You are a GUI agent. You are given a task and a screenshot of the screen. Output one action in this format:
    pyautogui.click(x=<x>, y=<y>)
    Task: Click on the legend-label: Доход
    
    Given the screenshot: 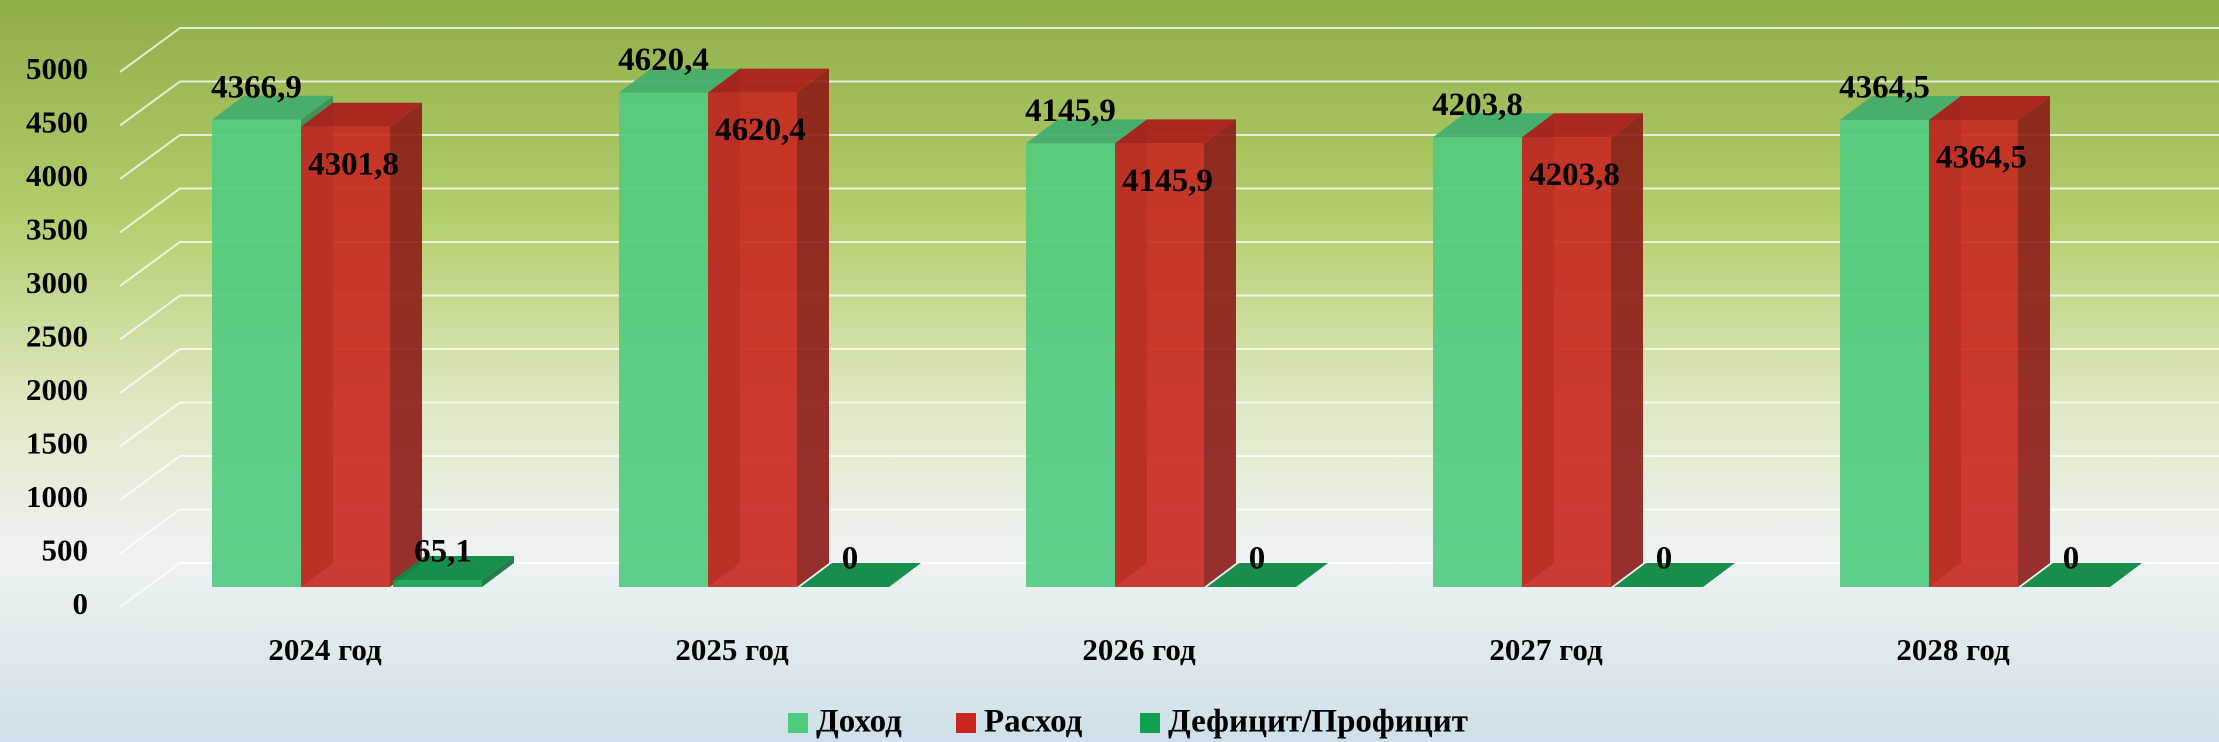 What is the action you would take?
    pyautogui.click(x=859, y=722)
    